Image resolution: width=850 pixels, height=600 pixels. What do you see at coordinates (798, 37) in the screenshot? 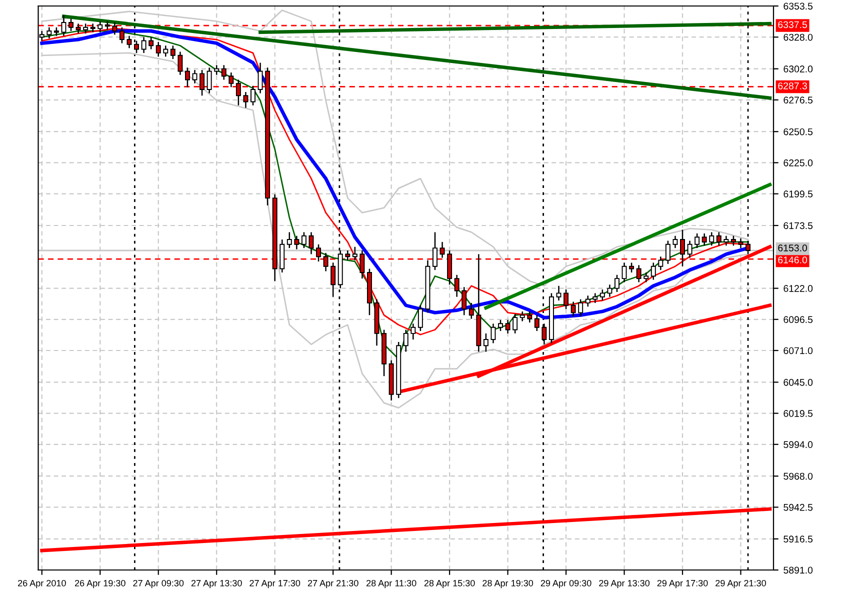
I see `y-tick-label: 6328.0` at bounding box center [798, 37].